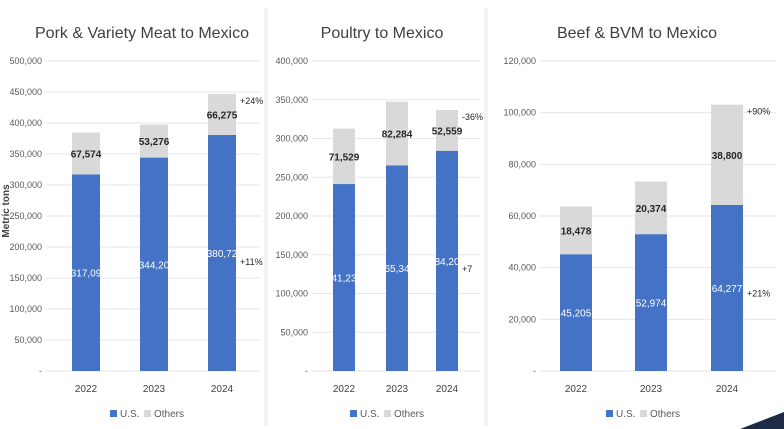 The height and width of the screenshot is (429, 784). What do you see at coordinates (472, 117) in the screenshot?
I see `chart-2-annotation: -36%` at bounding box center [472, 117].